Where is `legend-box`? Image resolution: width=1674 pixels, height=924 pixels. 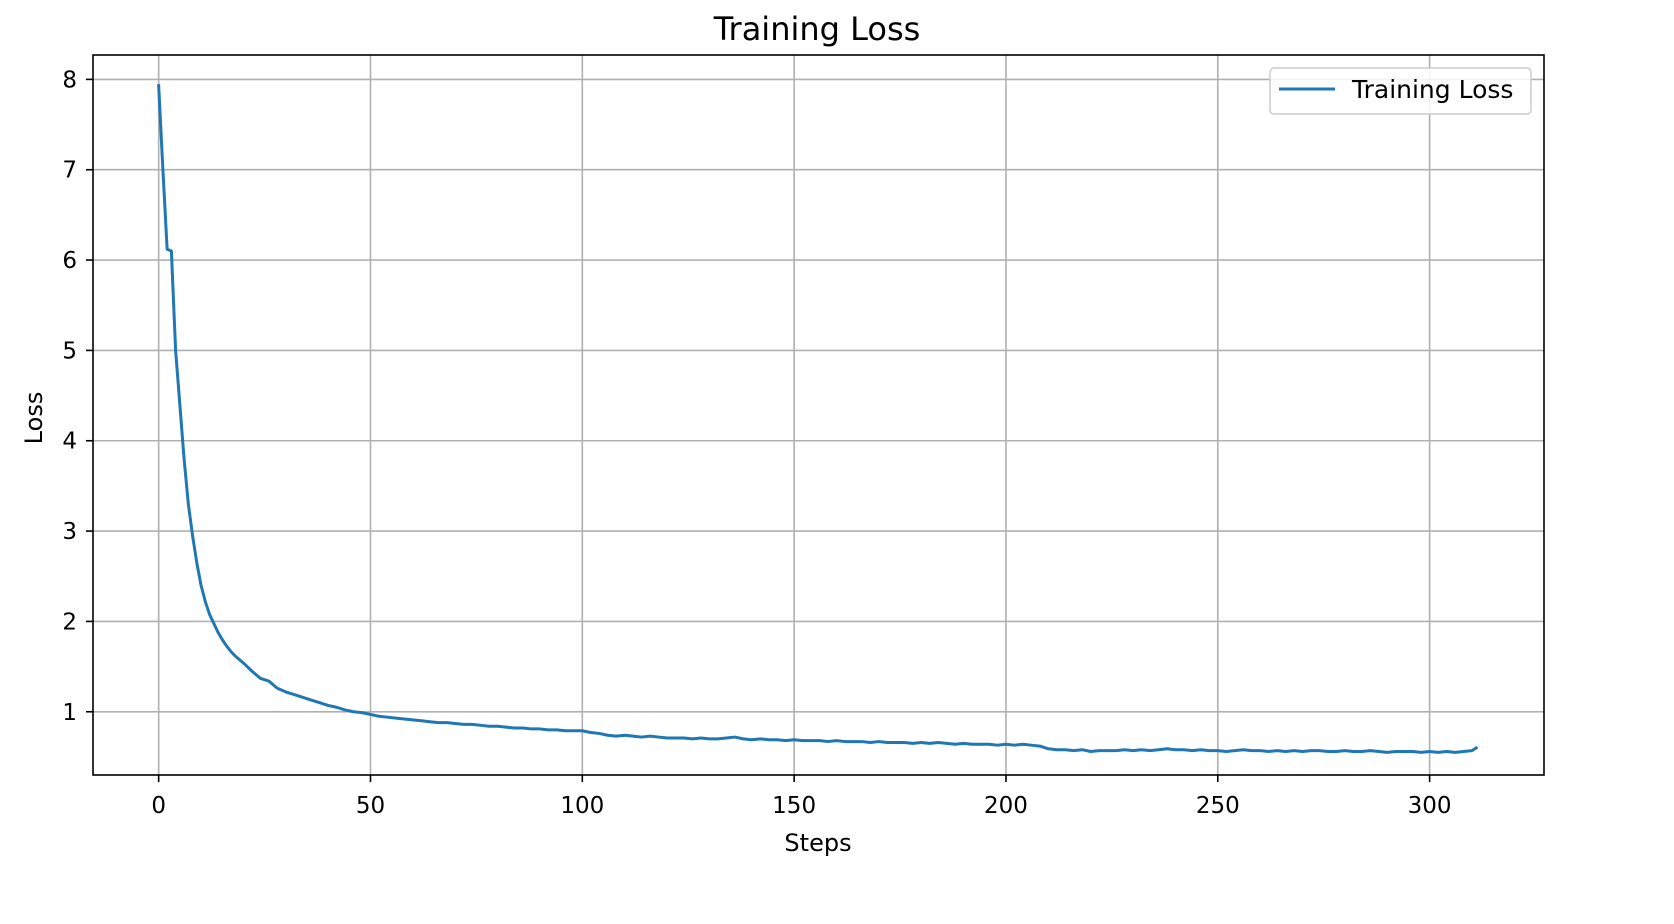
legend-box is located at coordinates (1400, 91).